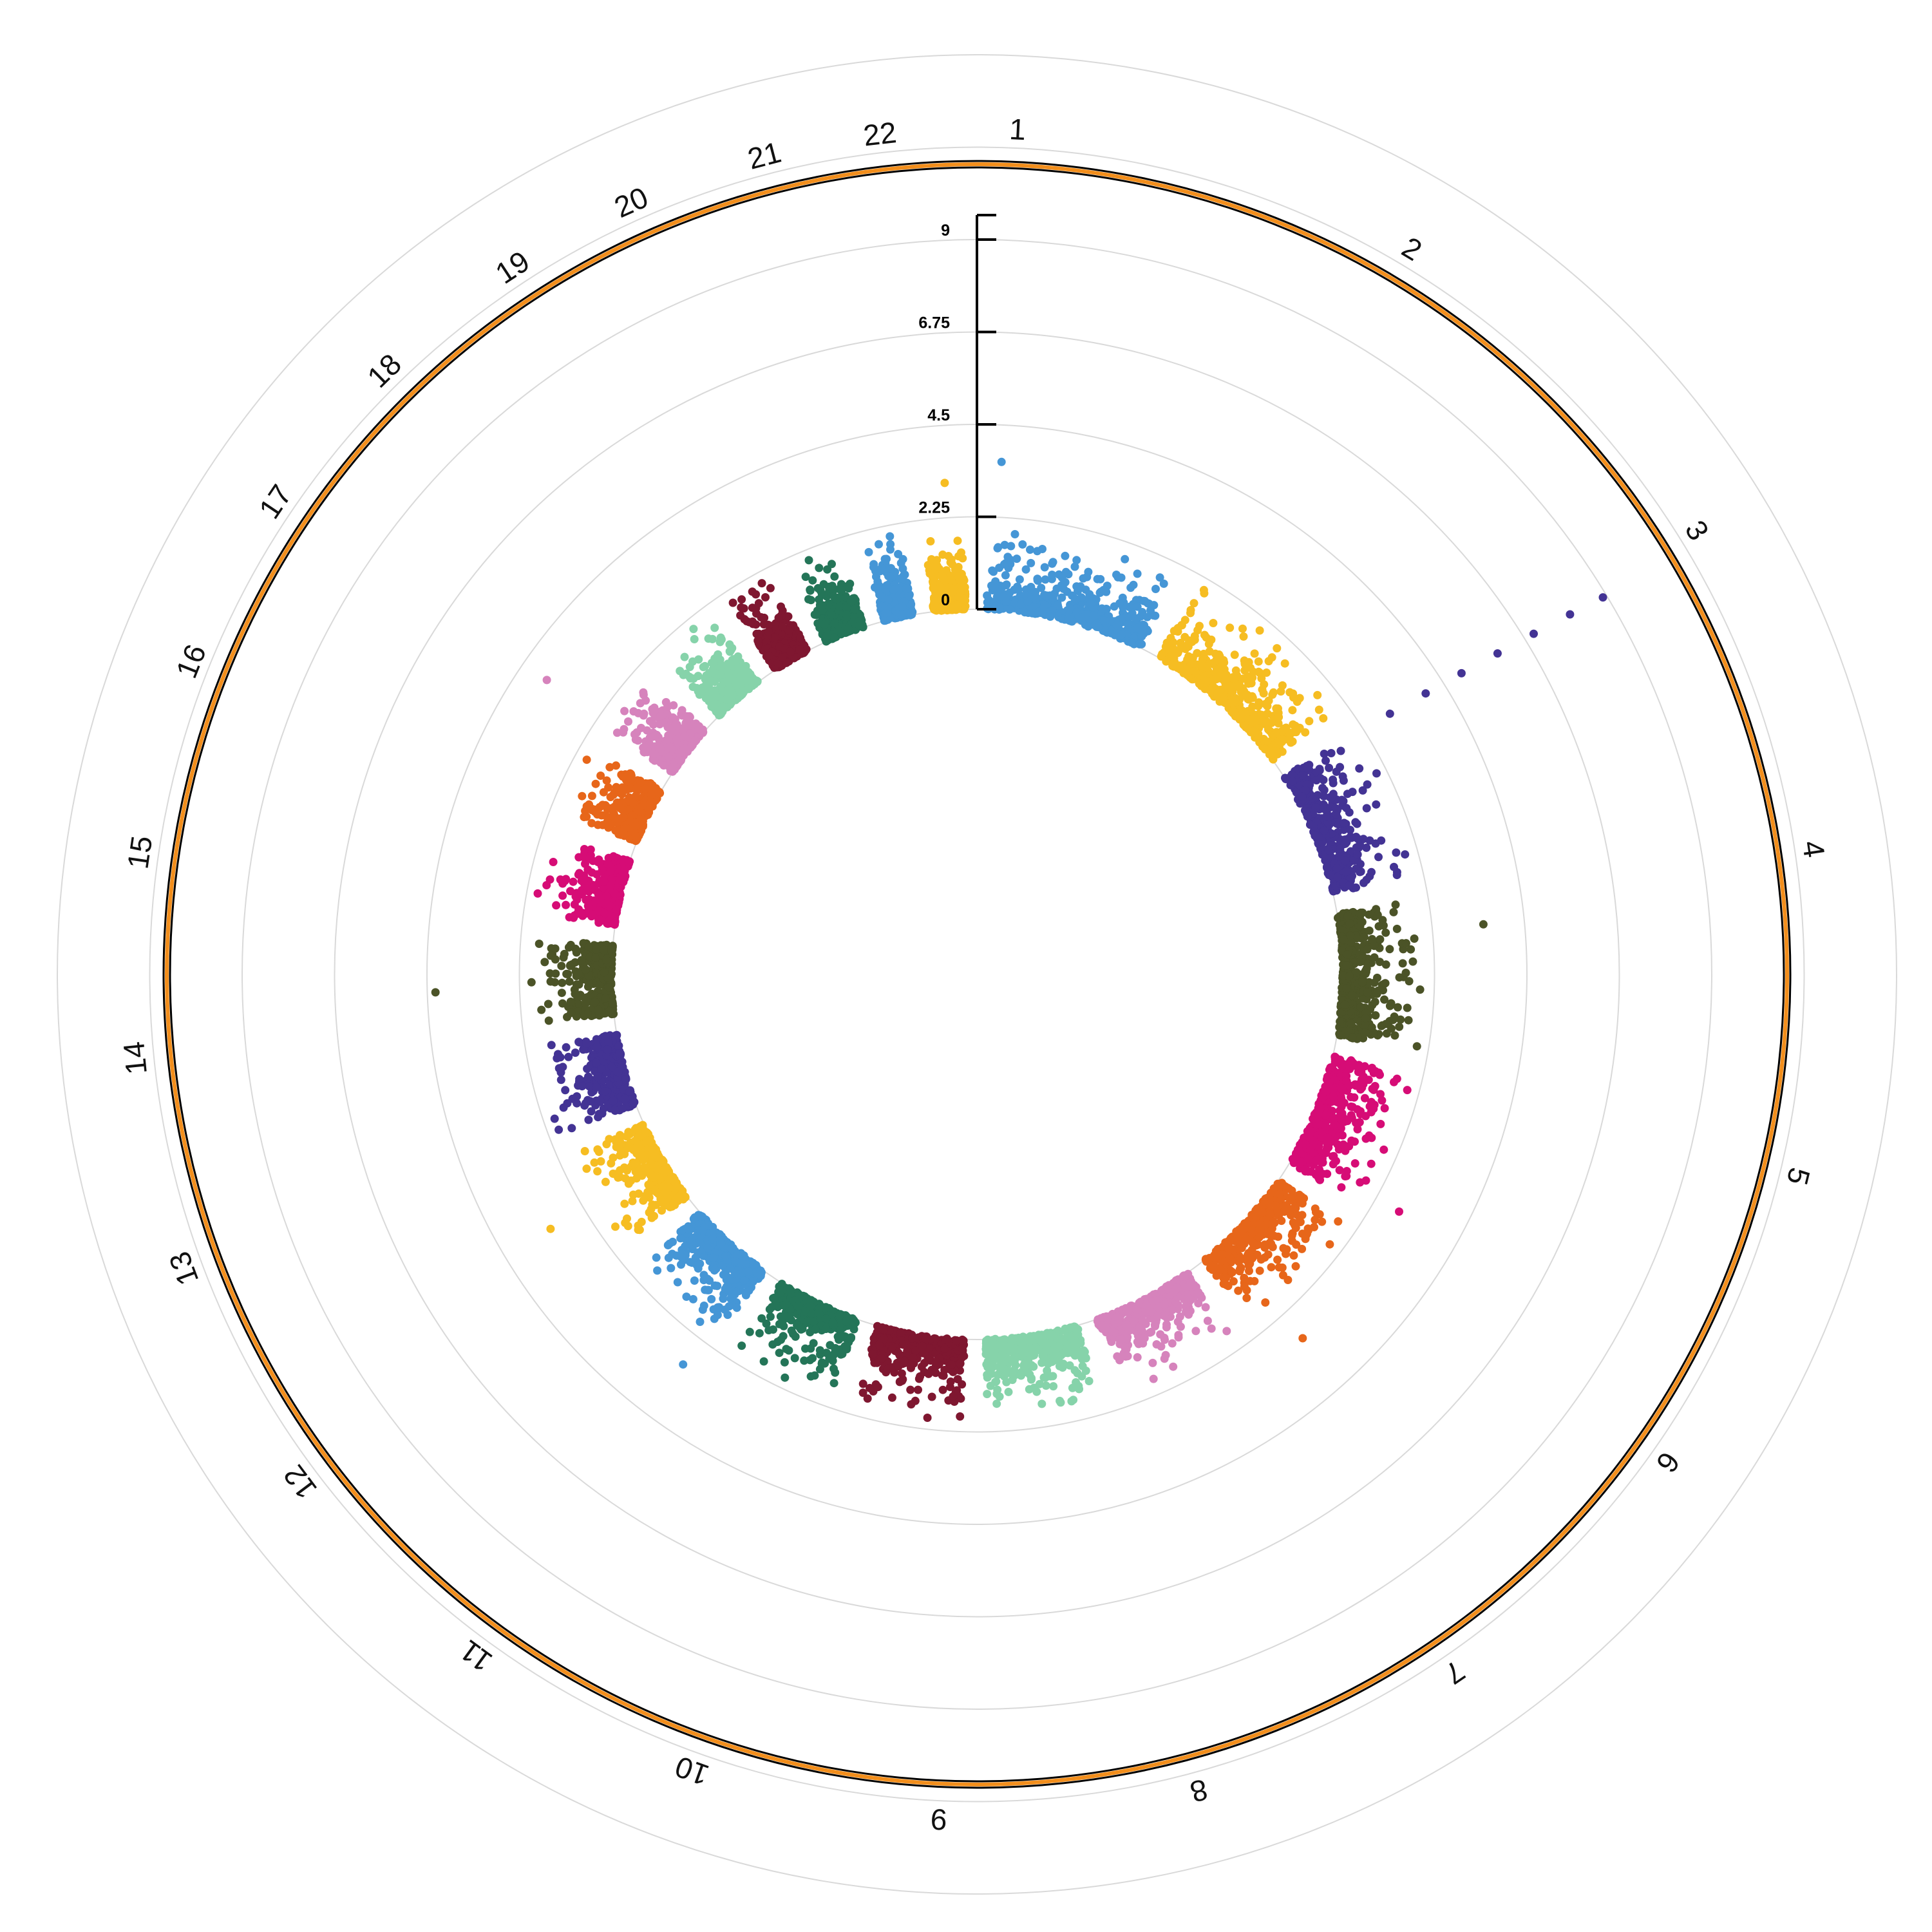 The width and height of the screenshot is (1932, 1932). I want to click on chromosome-label: 7, so click(1455, 1673).